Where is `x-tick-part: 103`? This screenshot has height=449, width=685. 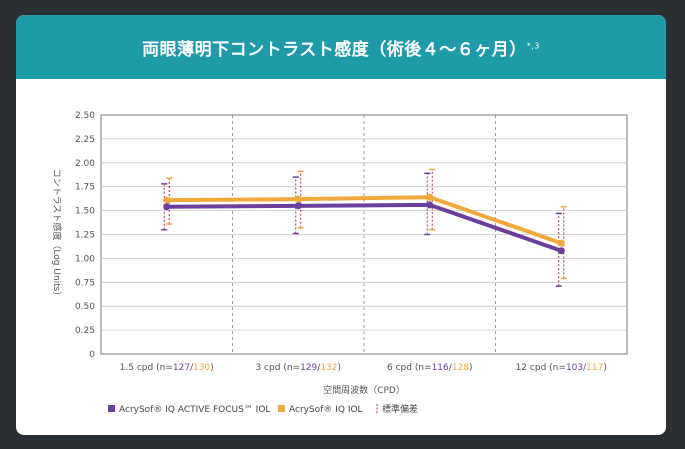
x-tick-part: 103 is located at coordinates (574, 368).